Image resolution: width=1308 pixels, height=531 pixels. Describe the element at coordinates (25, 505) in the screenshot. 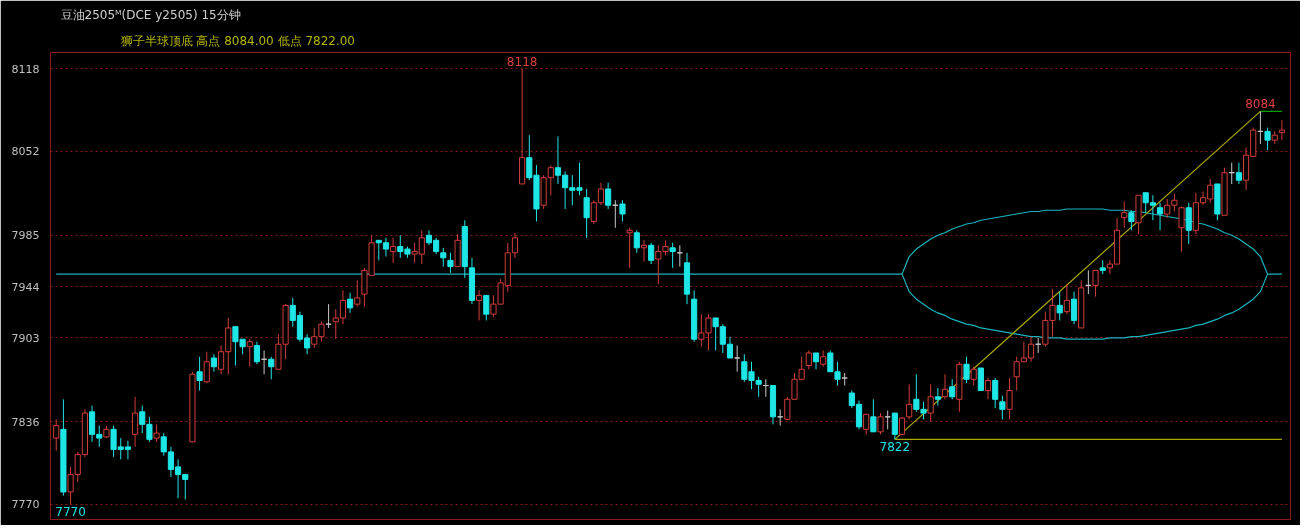

I see `y-tick-label: 7770` at that location.